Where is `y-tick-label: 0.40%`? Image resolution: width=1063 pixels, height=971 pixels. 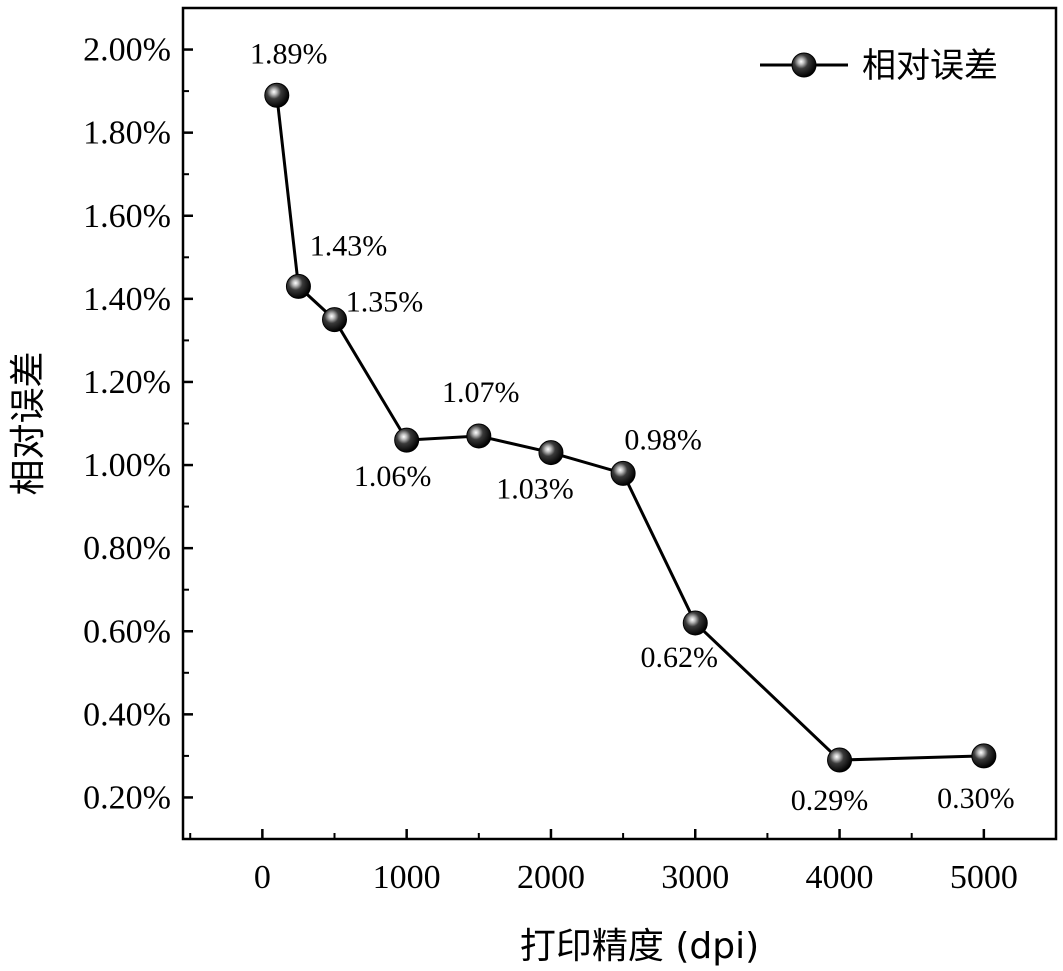
y-tick-label: 0.40% is located at coordinates (127, 714).